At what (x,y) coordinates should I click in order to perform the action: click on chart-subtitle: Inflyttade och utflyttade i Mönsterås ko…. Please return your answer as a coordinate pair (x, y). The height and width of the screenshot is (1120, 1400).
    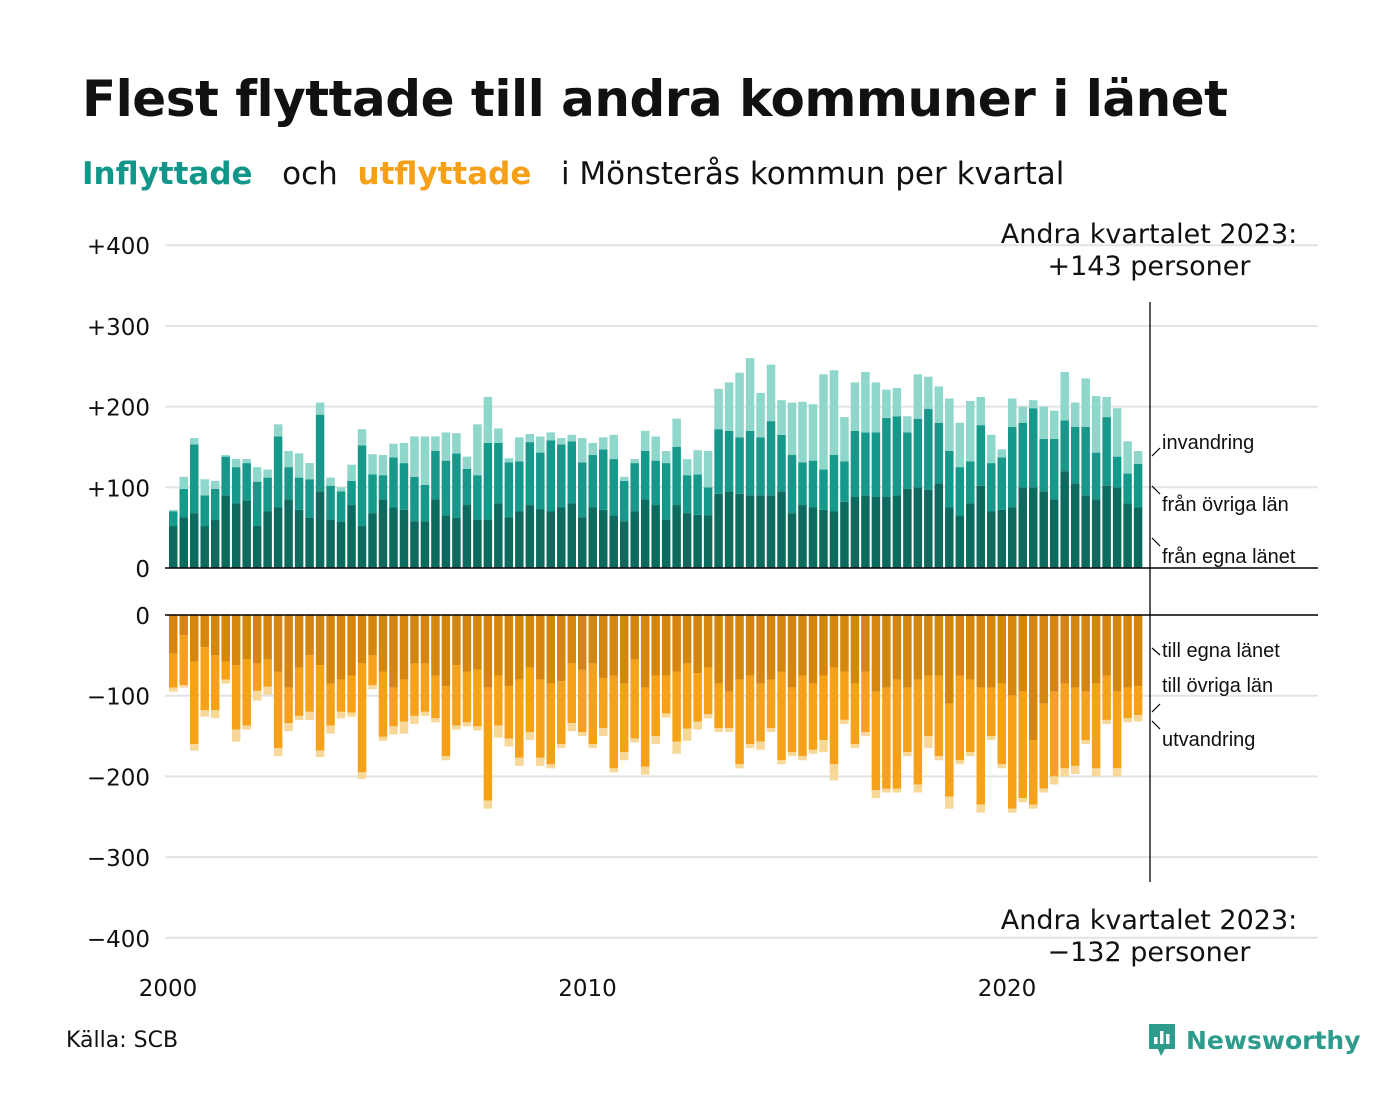
    Looking at the image, I should click on (573, 174).